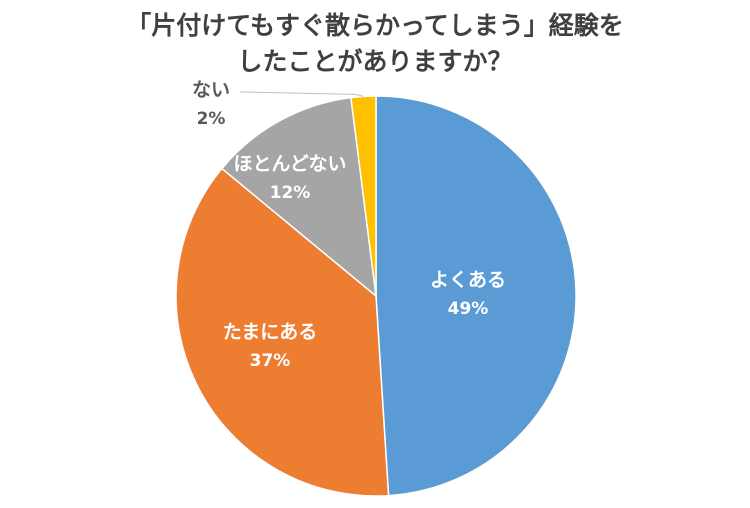 The height and width of the screenshot is (508, 750). Describe the element at coordinates (375, 25) in the screenshot. I see `chart-title-line-1: 「片付けてもすぐ散らかってしまう」経験を` at that location.